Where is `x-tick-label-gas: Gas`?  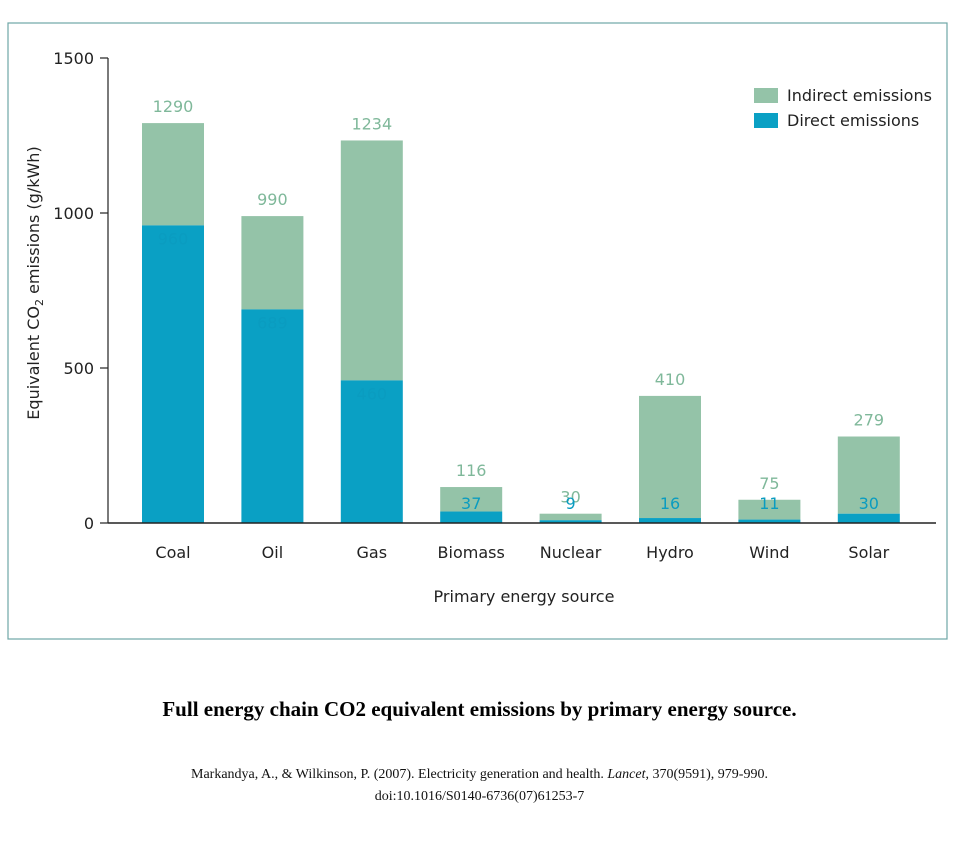
x-tick-label-gas: Gas is located at coordinates (372, 552).